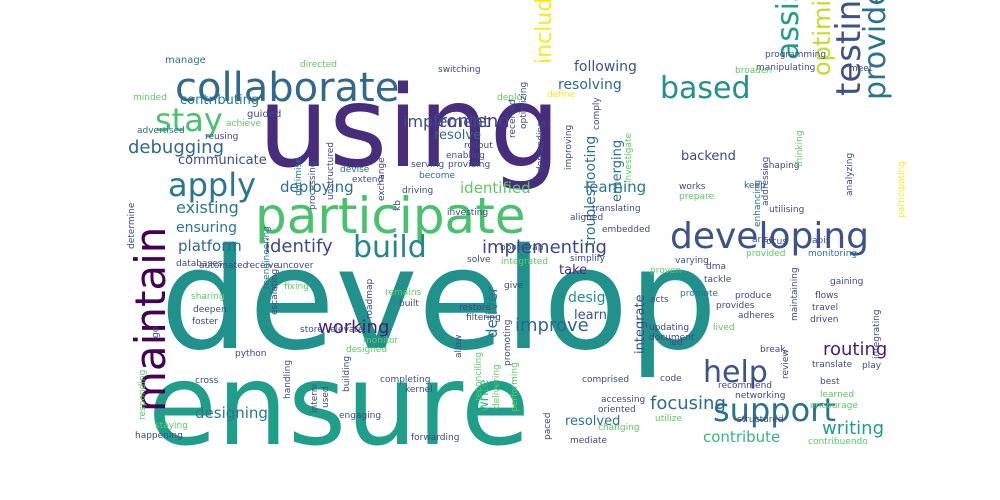 The width and height of the screenshot is (1000, 500). Describe the element at coordinates (355, 170) in the screenshot. I see `word-devise: devise` at that location.